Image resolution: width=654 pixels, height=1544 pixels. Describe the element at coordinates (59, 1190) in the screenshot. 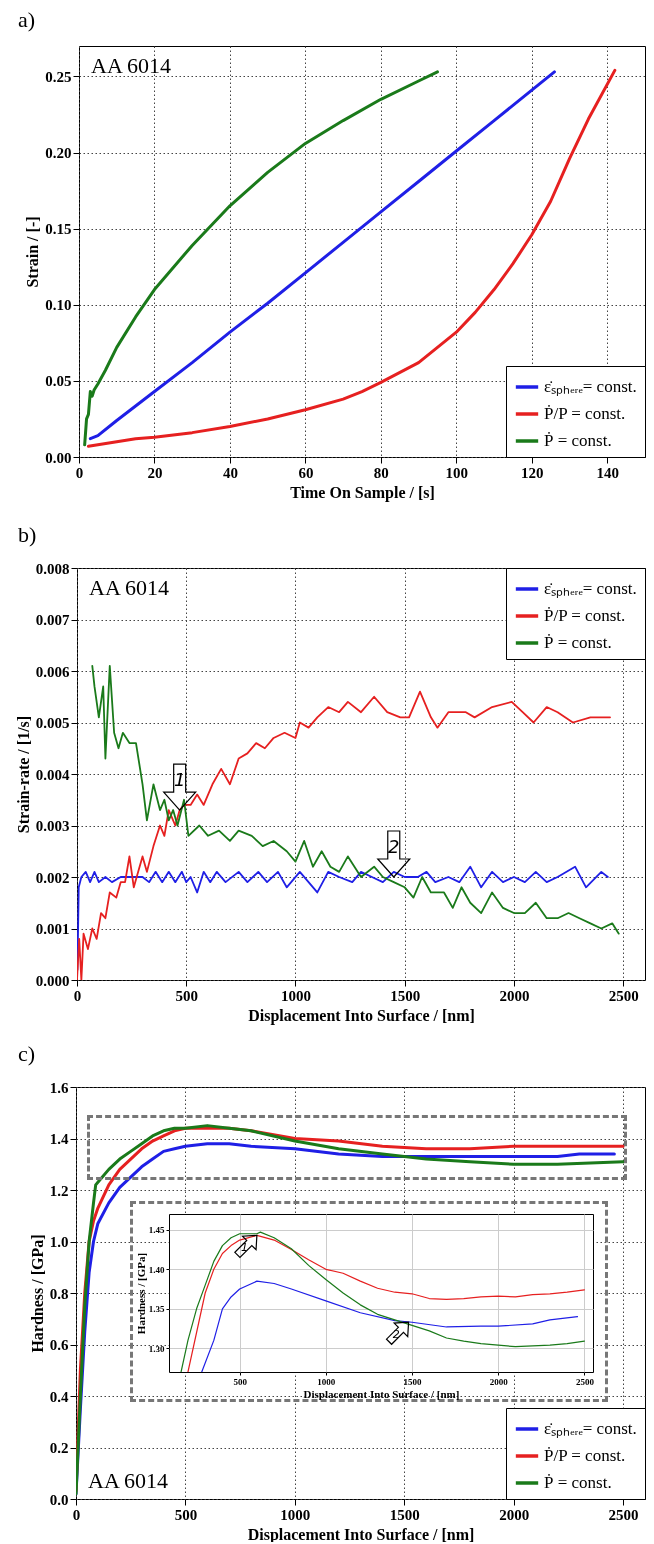

I see `y-tick-label: 1.2` at that location.